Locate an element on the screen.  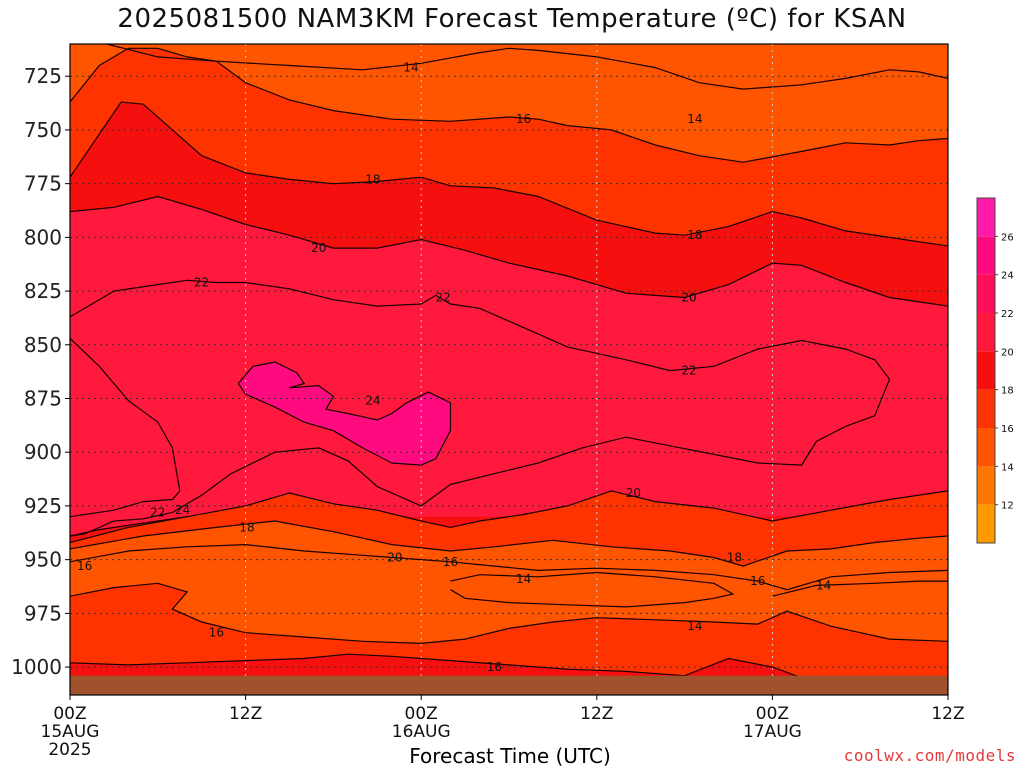
y-tick-label-8: 925 is located at coordinates (43, 506).